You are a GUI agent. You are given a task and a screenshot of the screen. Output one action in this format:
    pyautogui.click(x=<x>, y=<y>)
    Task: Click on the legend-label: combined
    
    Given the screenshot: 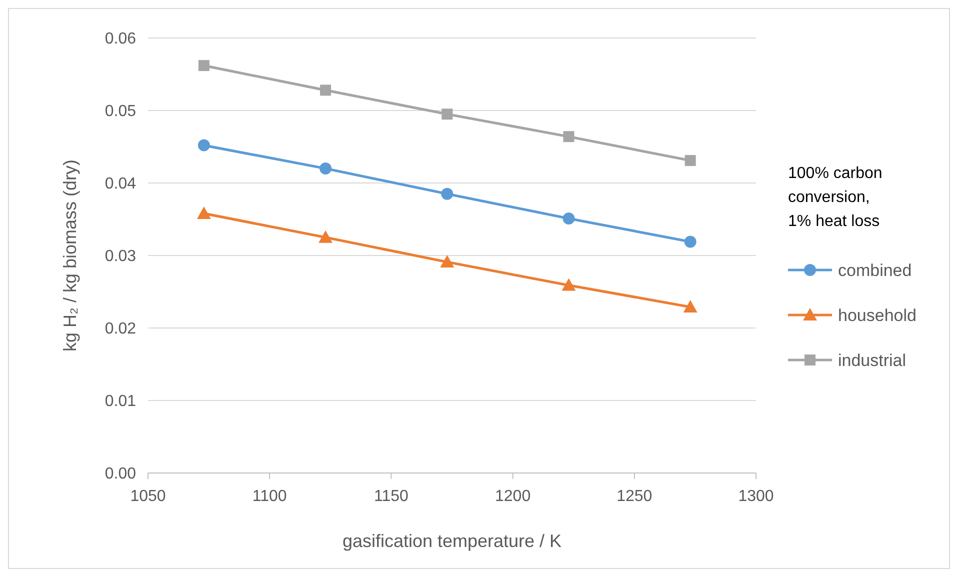 What is the action you would take?
    pyautogui.click(x=875, y=270)
    